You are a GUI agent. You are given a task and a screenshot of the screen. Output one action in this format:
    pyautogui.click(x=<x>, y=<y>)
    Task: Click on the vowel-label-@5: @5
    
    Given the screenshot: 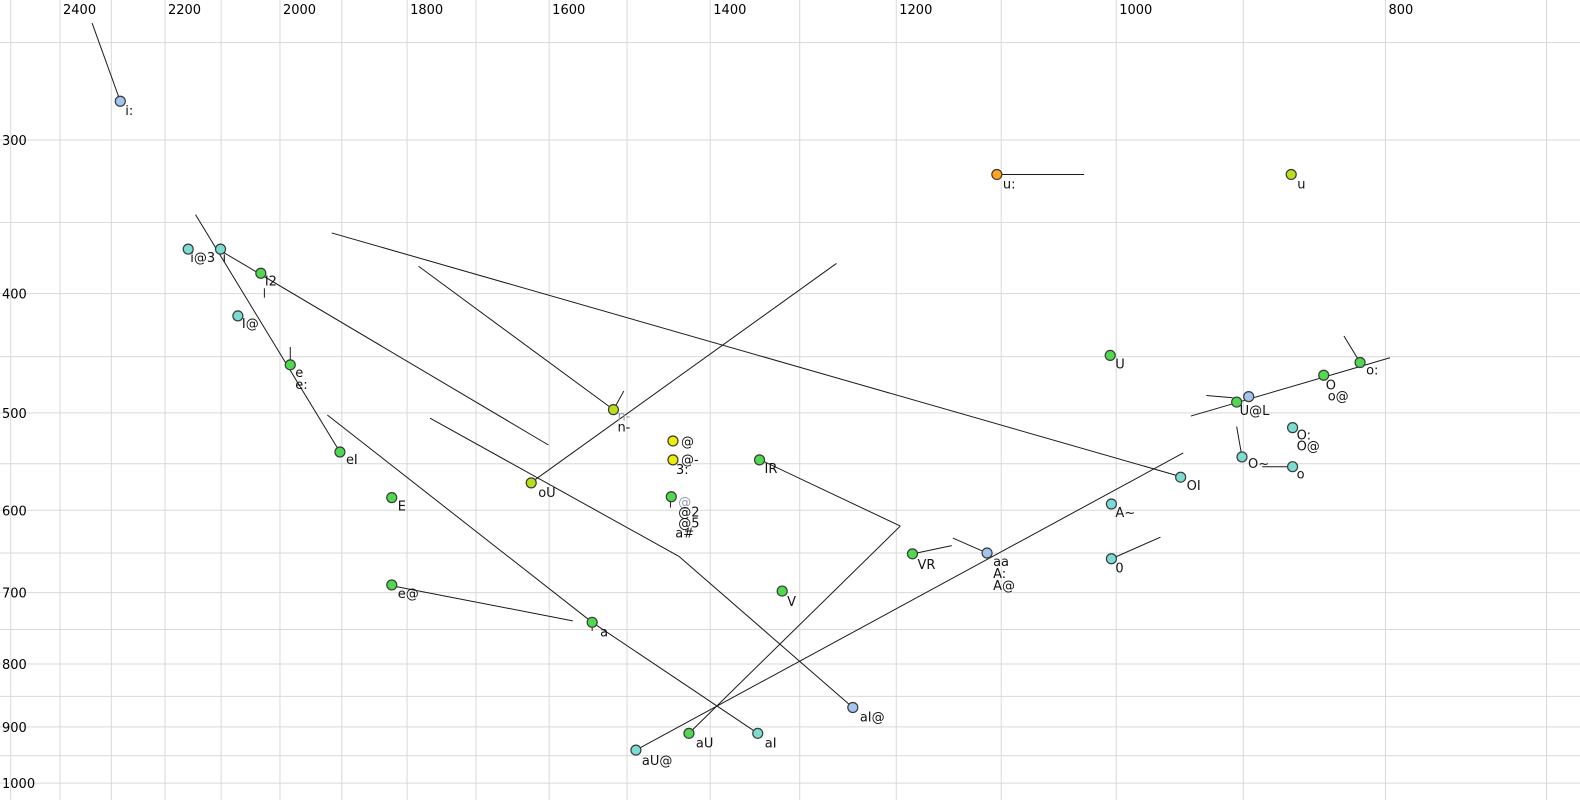 What is the action you would take?
    pyautogui.click(x=688, y=524)
    